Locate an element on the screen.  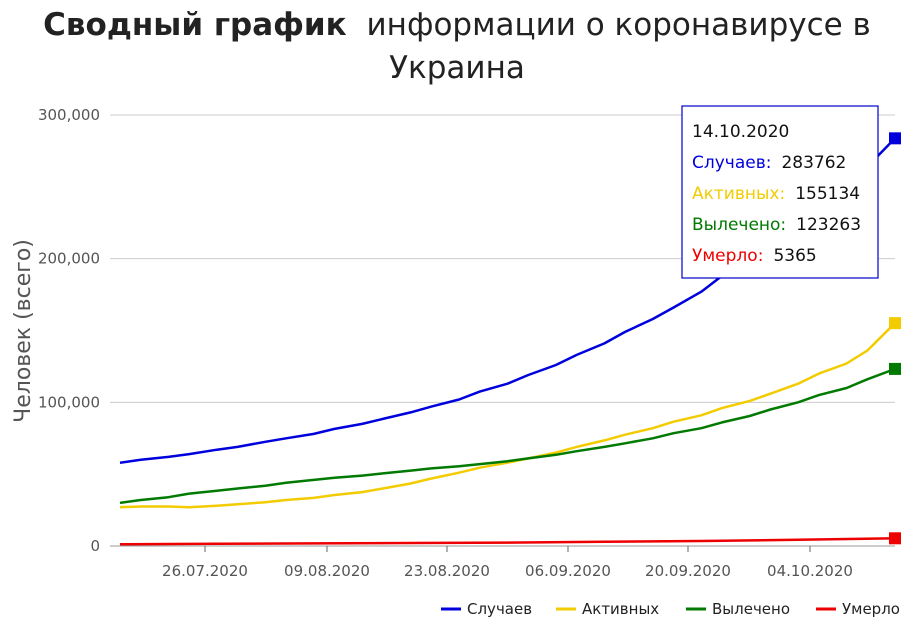
y-tick-label: 300,000 is located at coordinates (69, 115).